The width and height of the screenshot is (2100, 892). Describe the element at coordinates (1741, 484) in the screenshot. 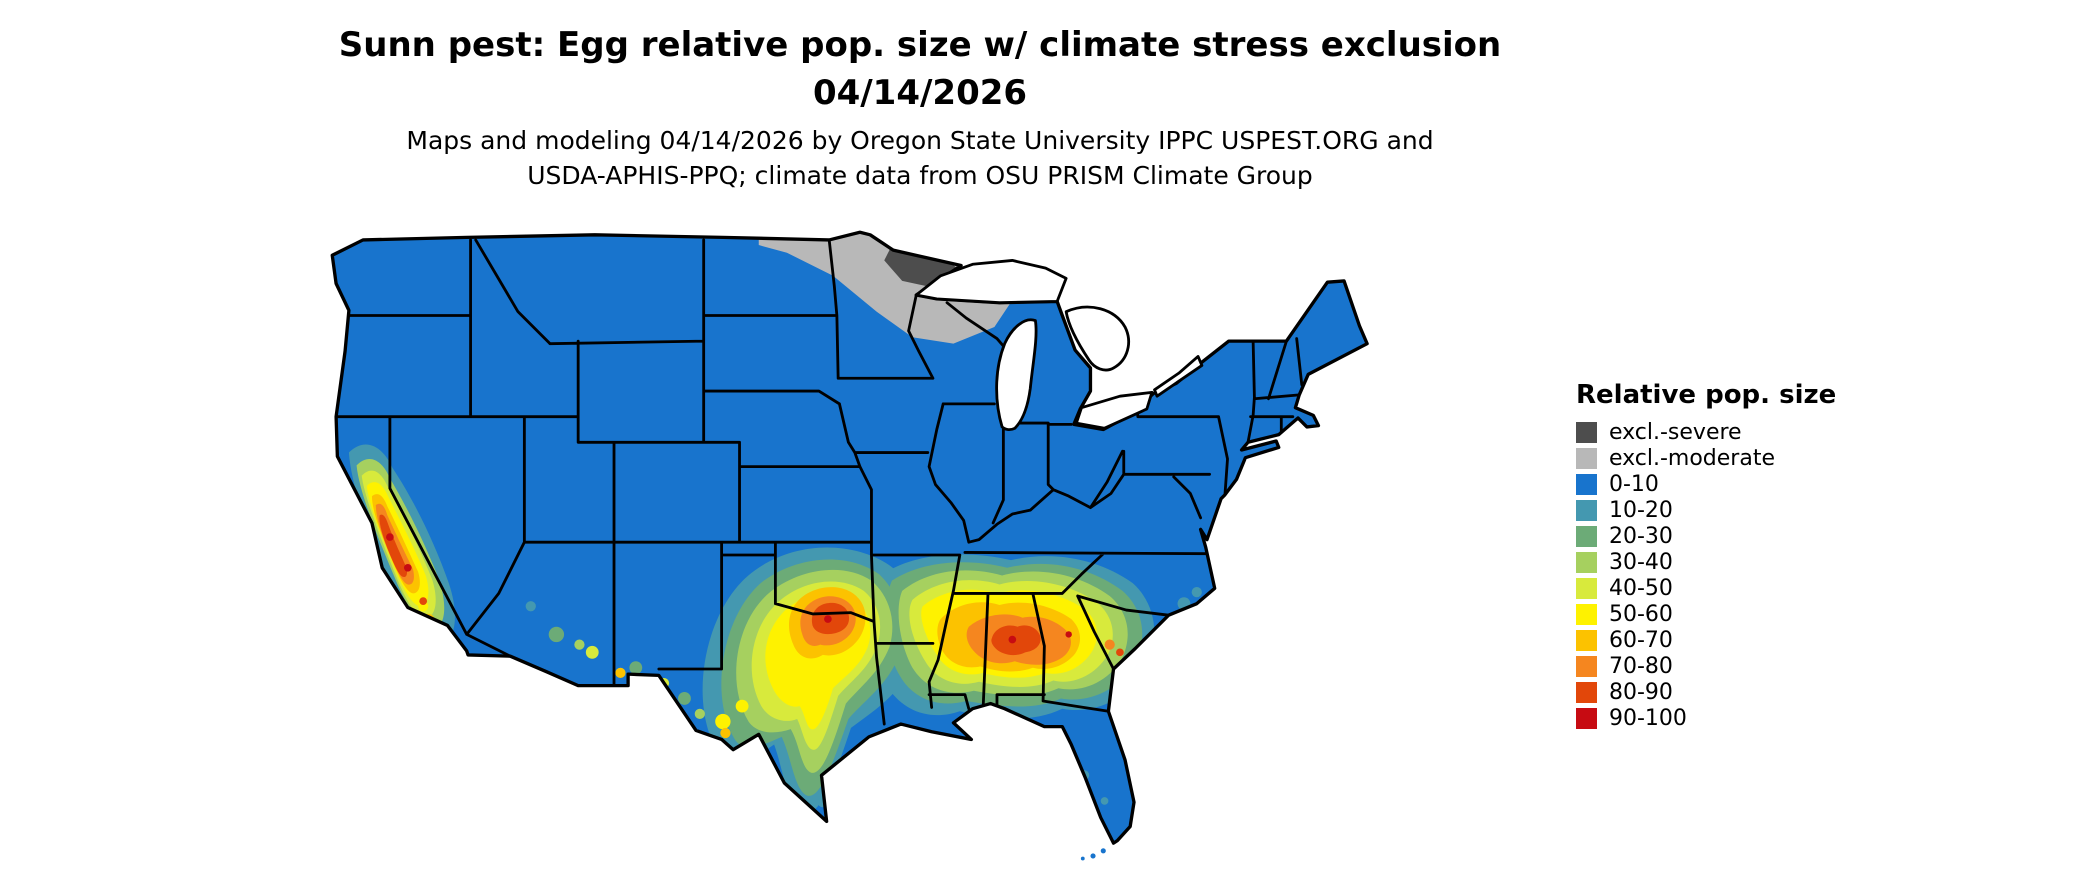

I see `legend-item: 0-10` at that location.